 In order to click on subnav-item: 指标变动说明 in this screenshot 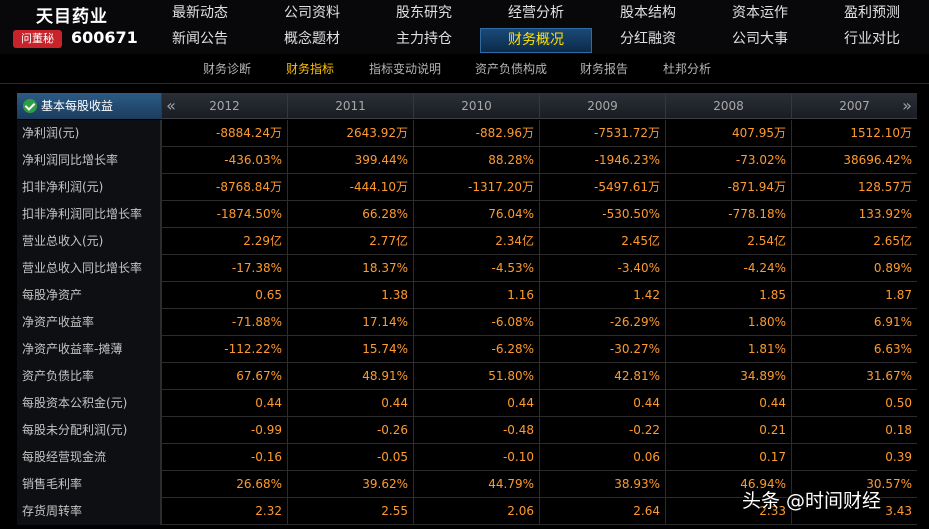, I will do `click(405, 69)`.